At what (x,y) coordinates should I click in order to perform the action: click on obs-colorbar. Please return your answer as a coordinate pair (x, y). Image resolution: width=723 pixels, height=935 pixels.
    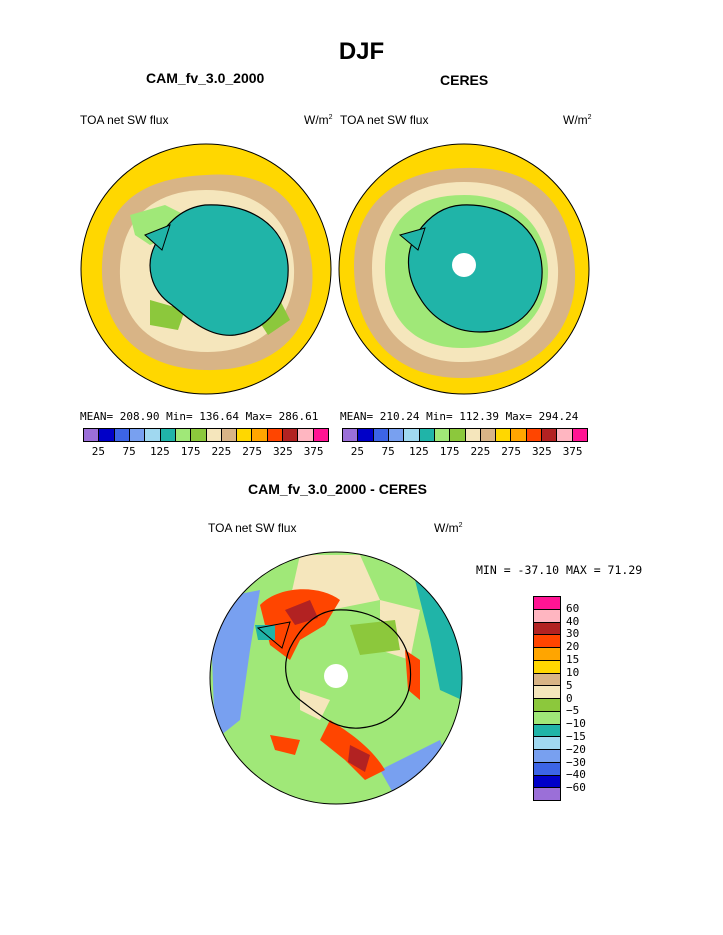
    Looking at the image, I should click on (465, 435).